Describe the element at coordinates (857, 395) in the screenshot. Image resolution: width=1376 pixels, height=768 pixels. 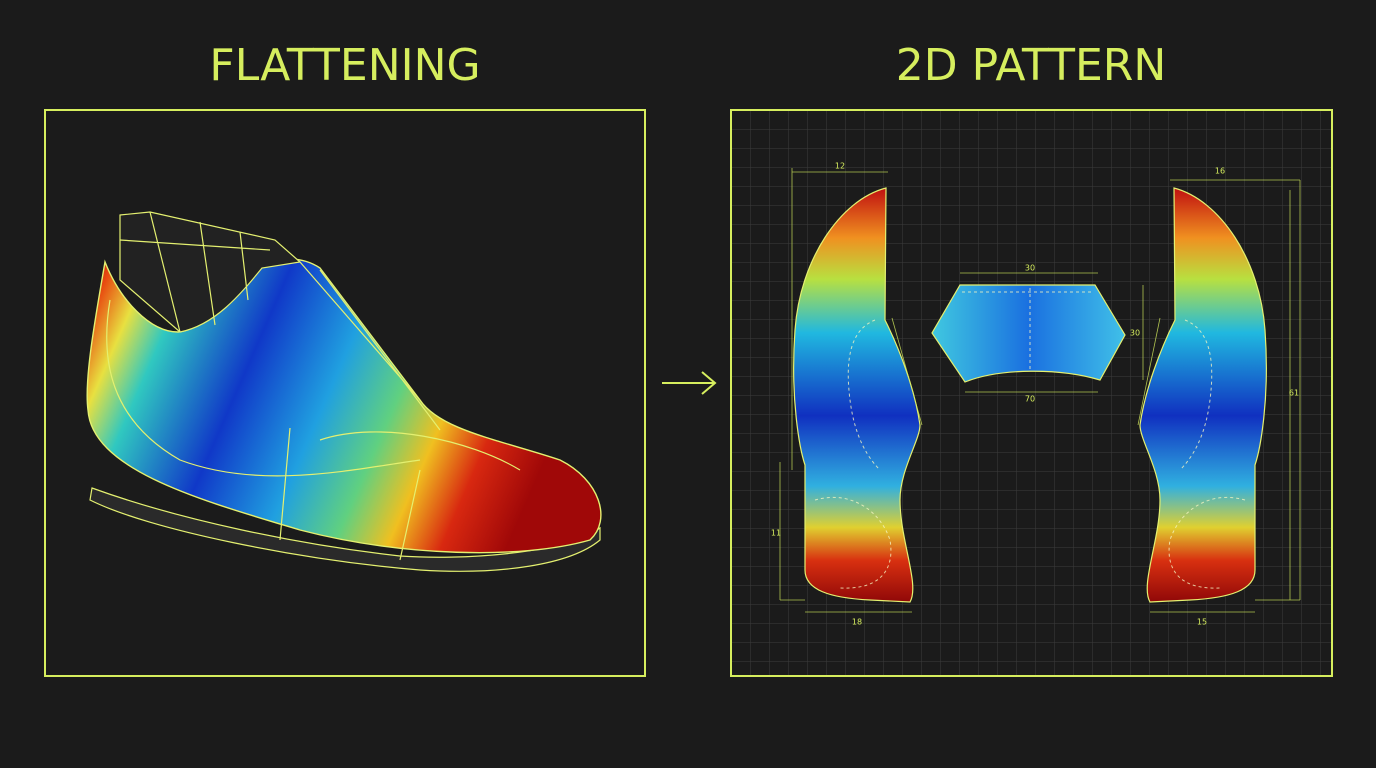
I see `left-piece` at that location.